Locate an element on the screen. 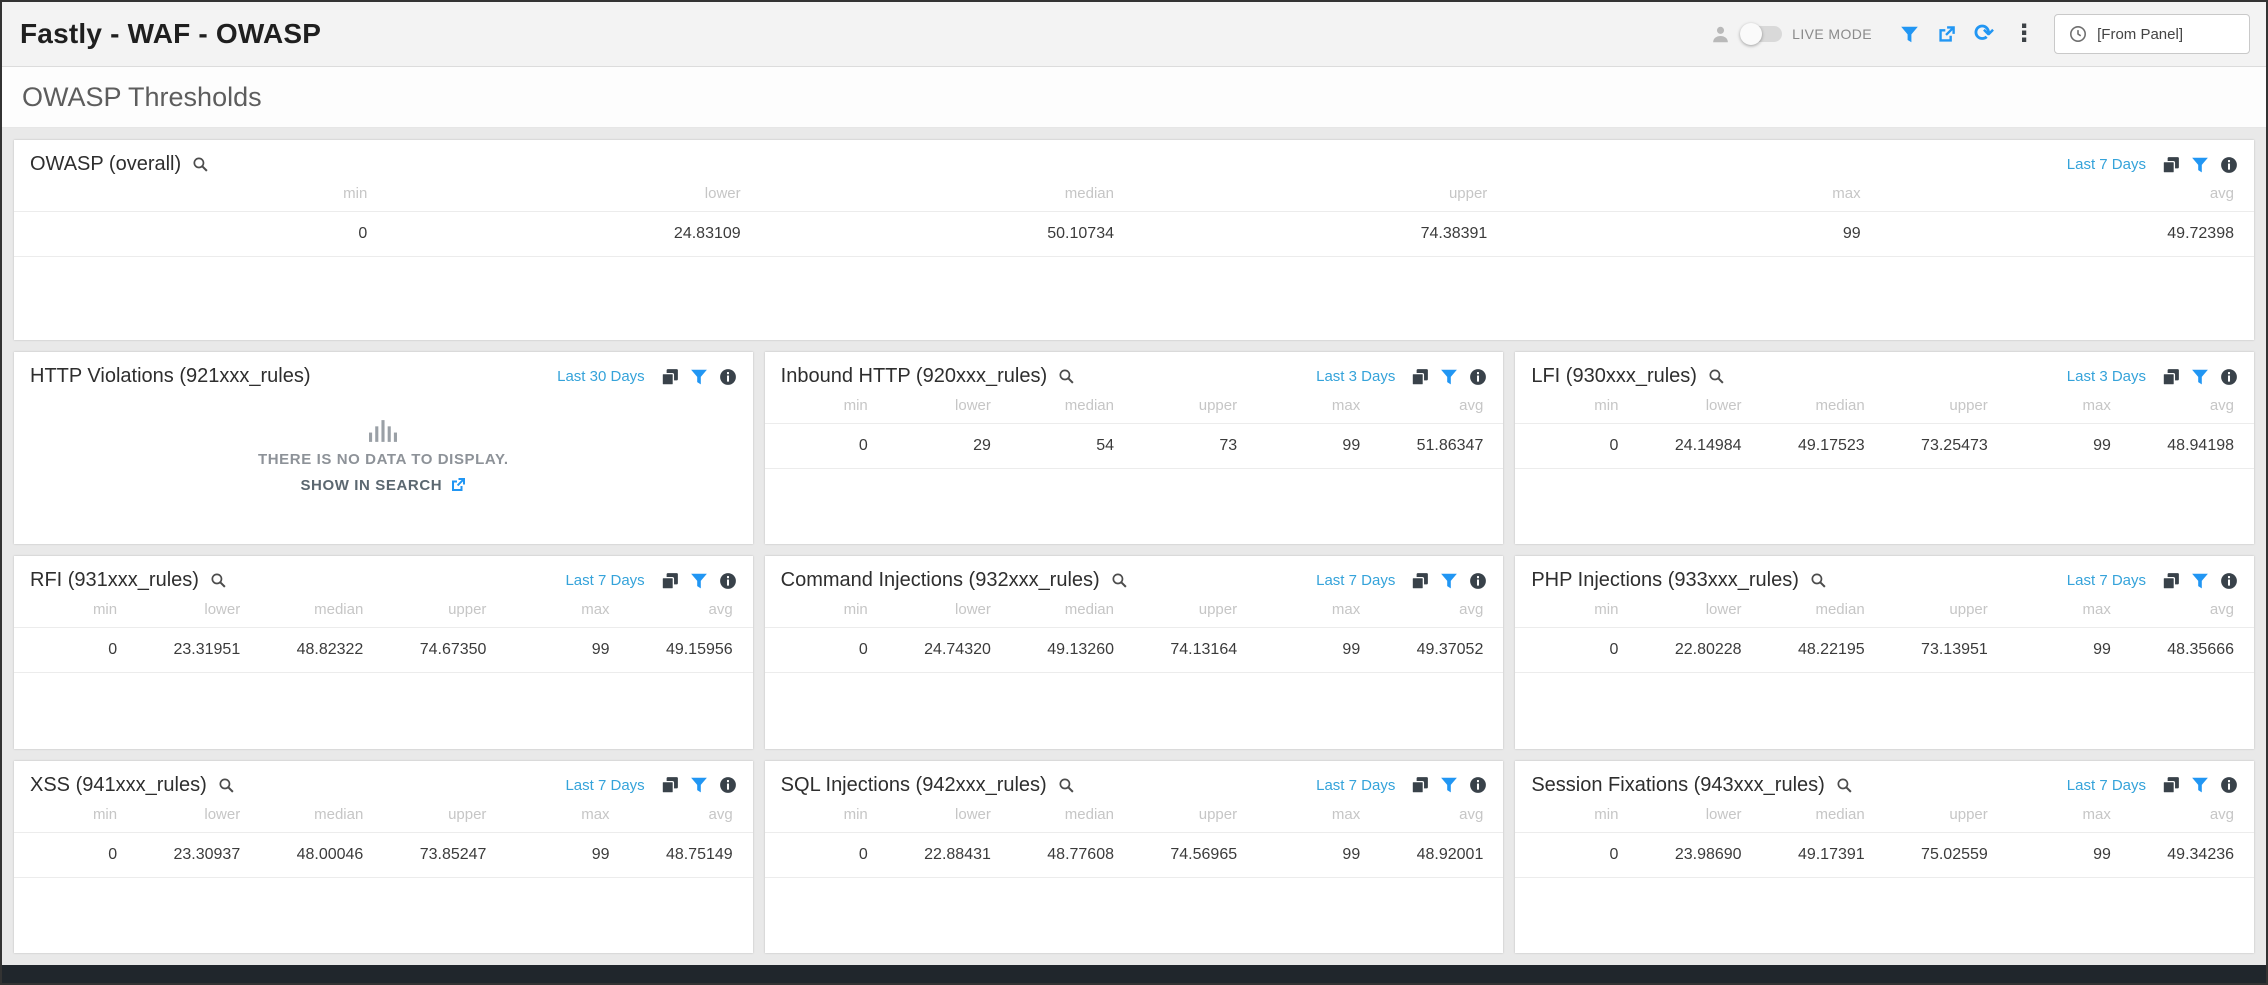 The image size is (2268, 985). external-link-icon is located at coordinates (458, 485).